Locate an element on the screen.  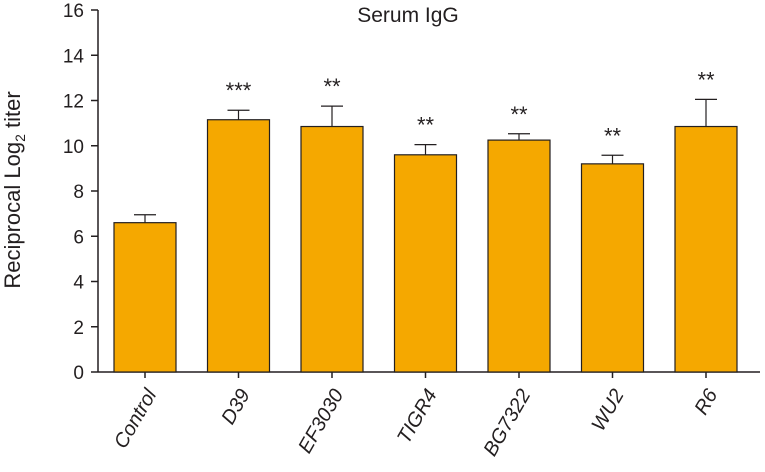
y-tick-label: 10 is located at coordinates (73, 147).